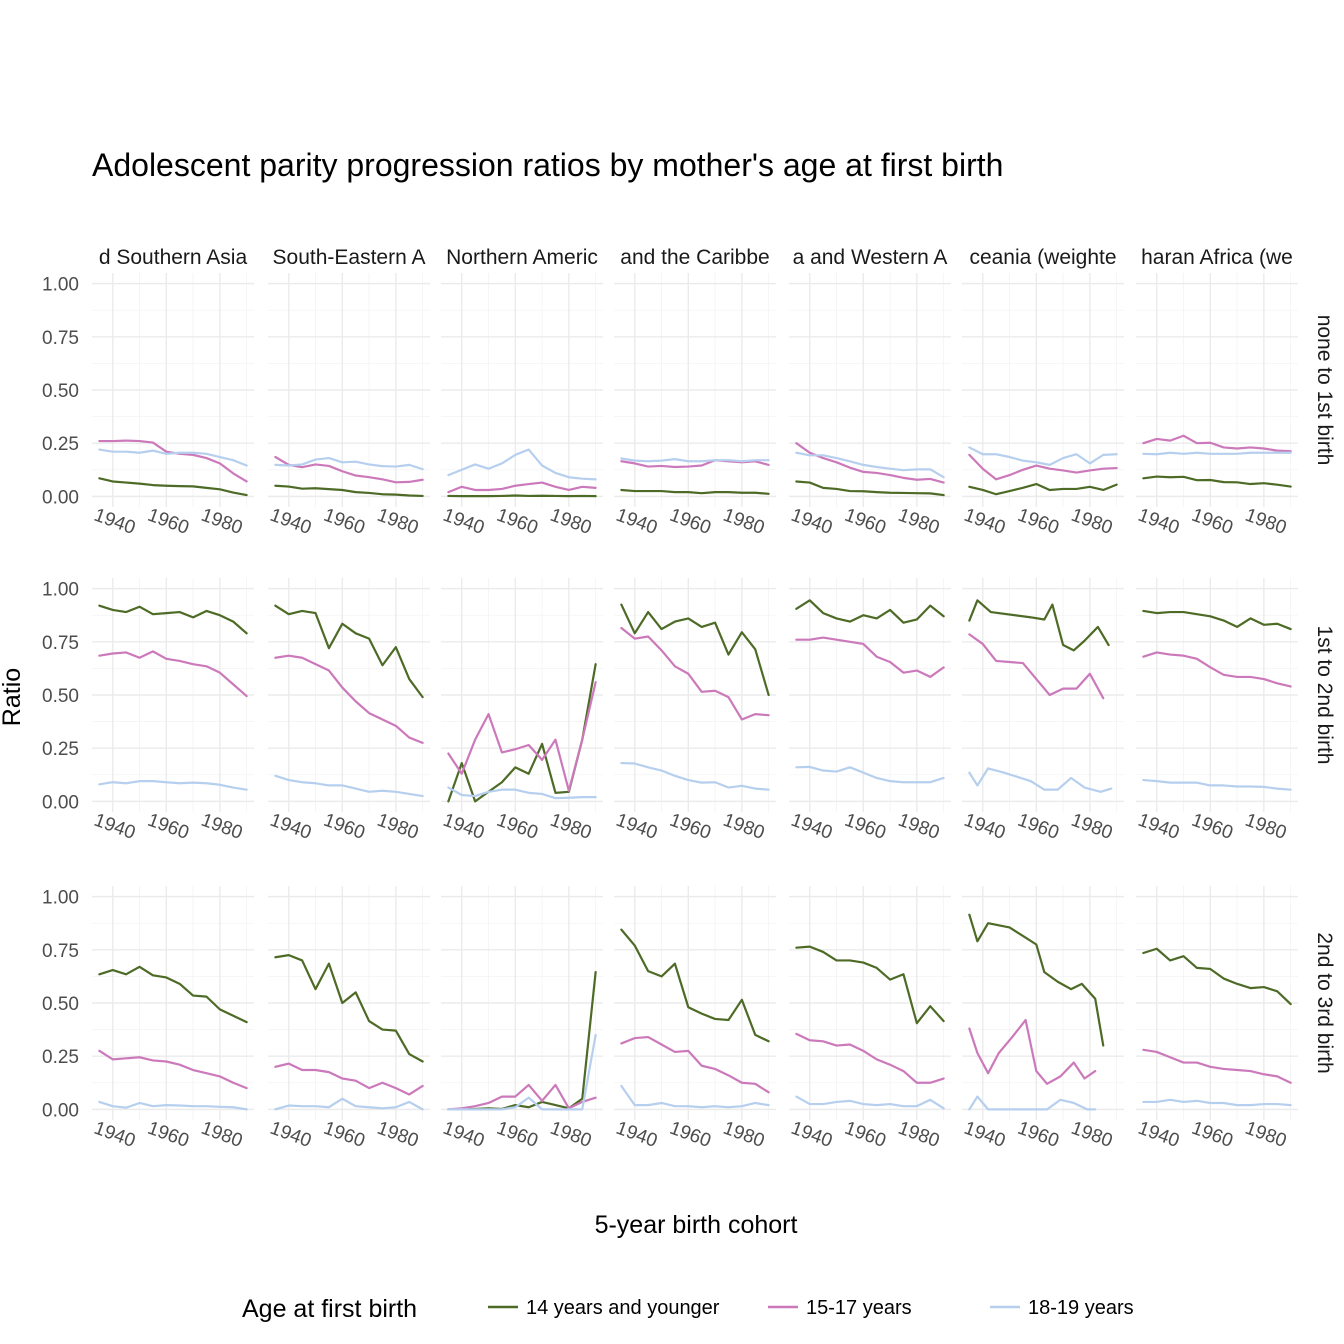 The height and width of the screenshot is (1344, 1344). Describe the element at coordinates (1324, 1002) in the screenshot. I see `facet-row-label: 2nd to 3rd birth` at that location.